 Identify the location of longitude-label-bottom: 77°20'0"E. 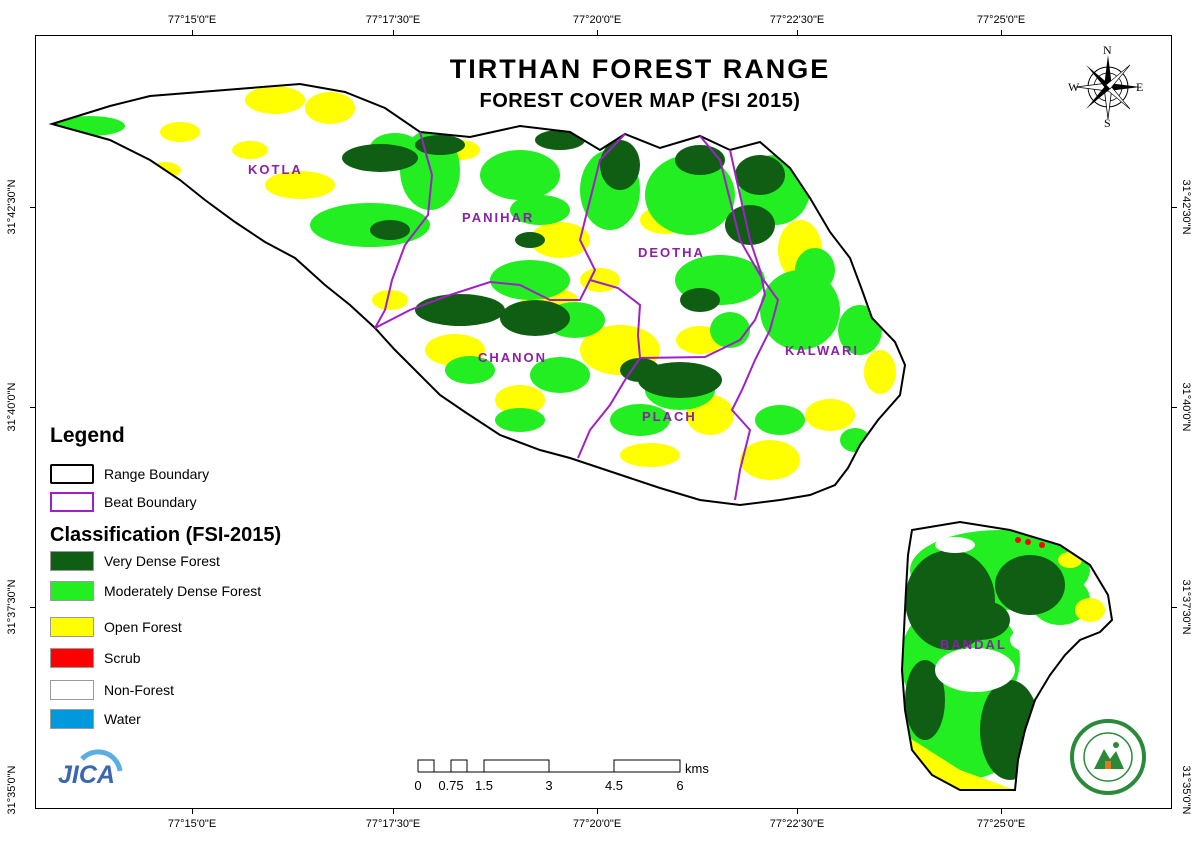
(597, 824).